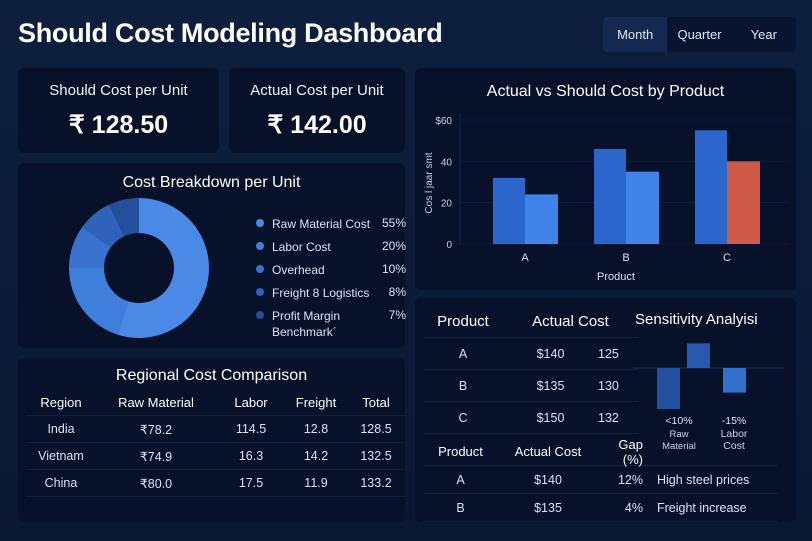 This screenshot has width=812, height=541. Describe the element at coordinates (679, 446) in the screenshot. I see `sensitivity-label: Material` at that location.